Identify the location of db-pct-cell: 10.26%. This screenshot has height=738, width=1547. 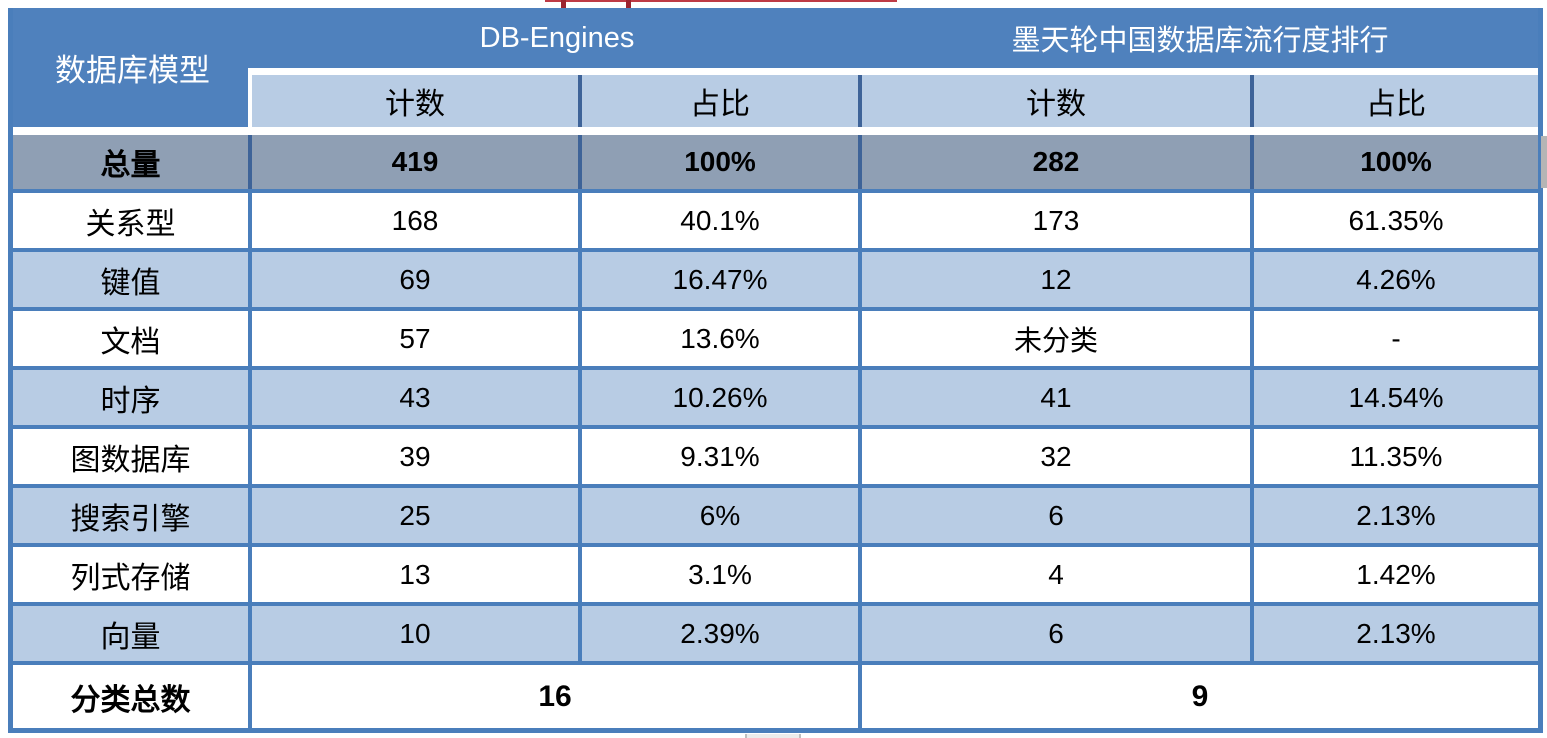
(722, 397).